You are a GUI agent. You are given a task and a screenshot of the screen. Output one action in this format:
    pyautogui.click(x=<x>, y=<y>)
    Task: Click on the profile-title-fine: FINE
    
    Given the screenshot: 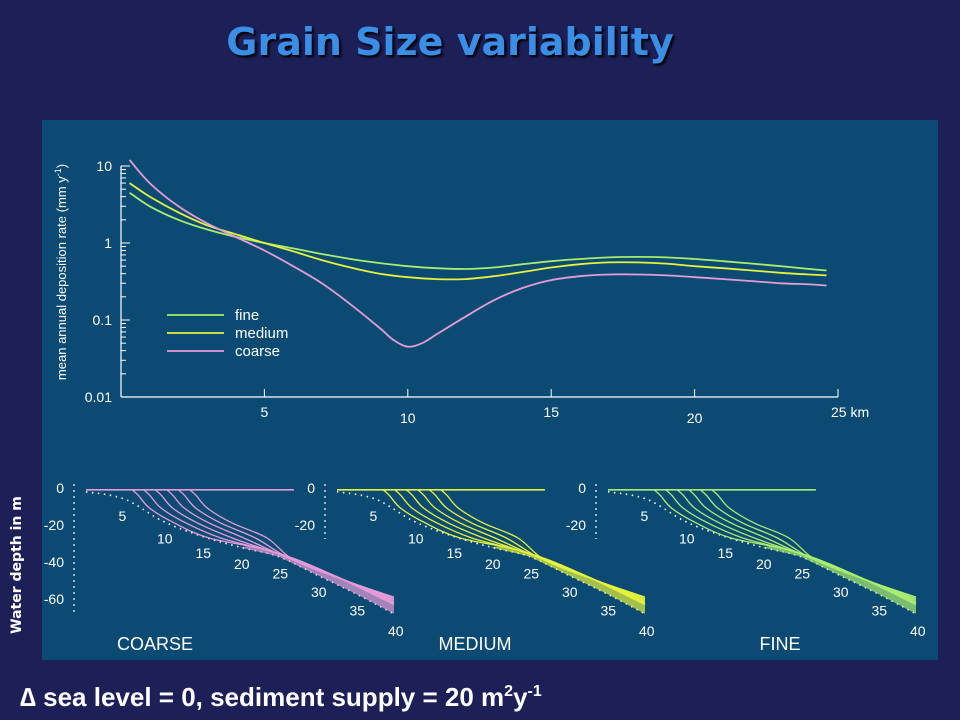 What is the action you would take?
    pyautogui.click(x=779, y=644)
    